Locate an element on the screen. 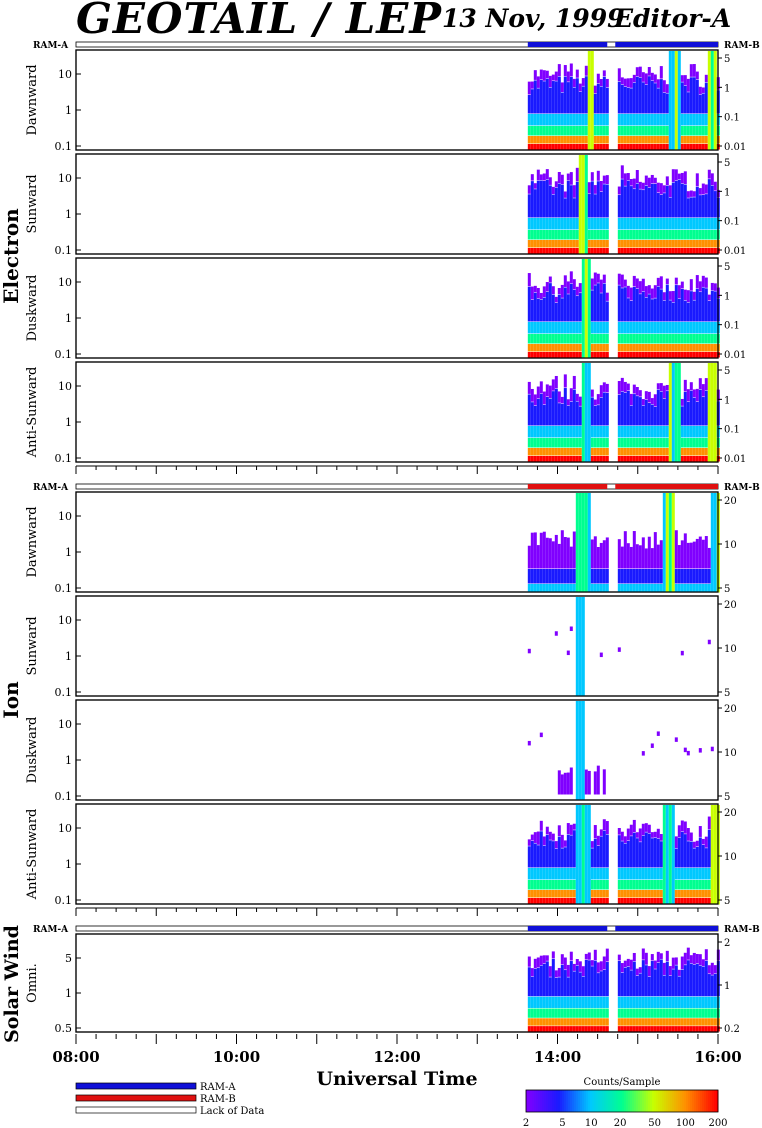 The image size is (762, 1128). time-tick-label: 12:00 is located at coordinates (396, 1057).